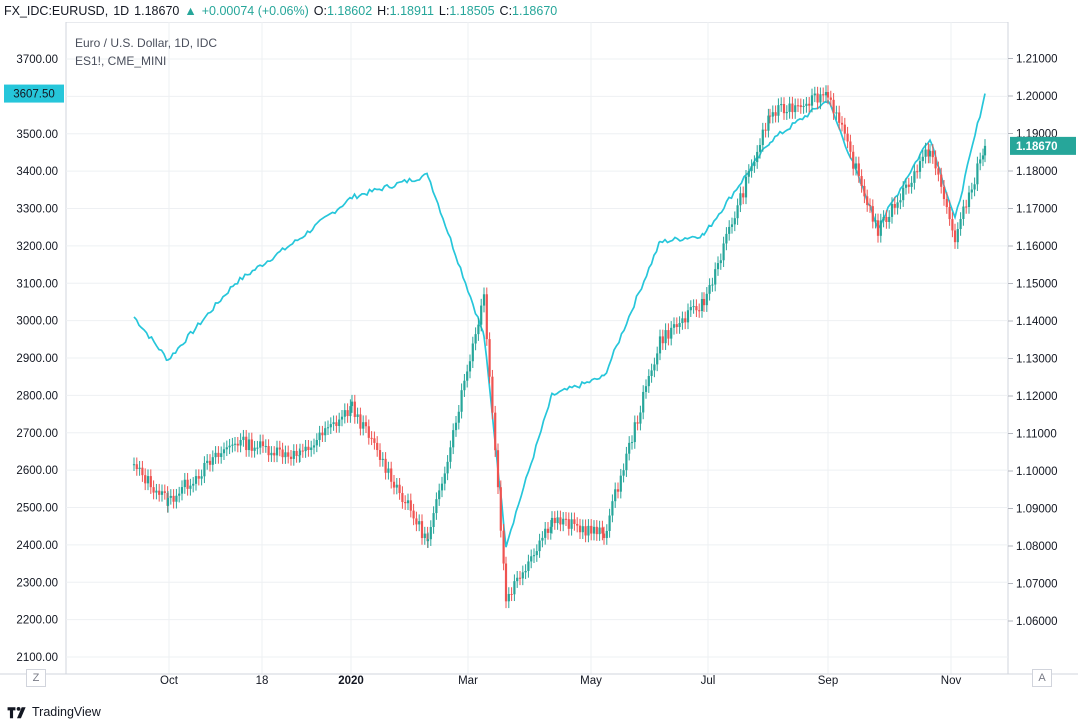  What do you see at coordinates (468, 681) in the screenshot?
I see `x-axis-tick-label: Mar` at bounding box center [468, 681].